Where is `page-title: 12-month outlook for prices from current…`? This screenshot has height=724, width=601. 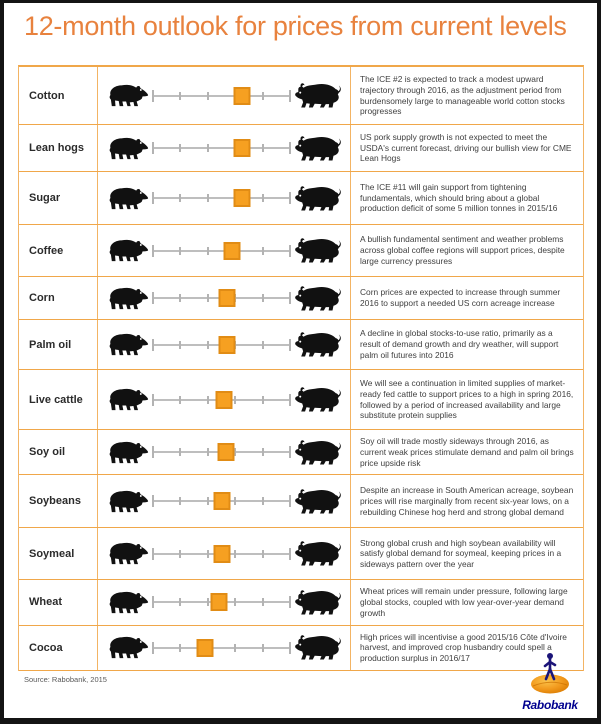 page-title: 12-month outlook for prices from current… is located at coordinates (295, 26).